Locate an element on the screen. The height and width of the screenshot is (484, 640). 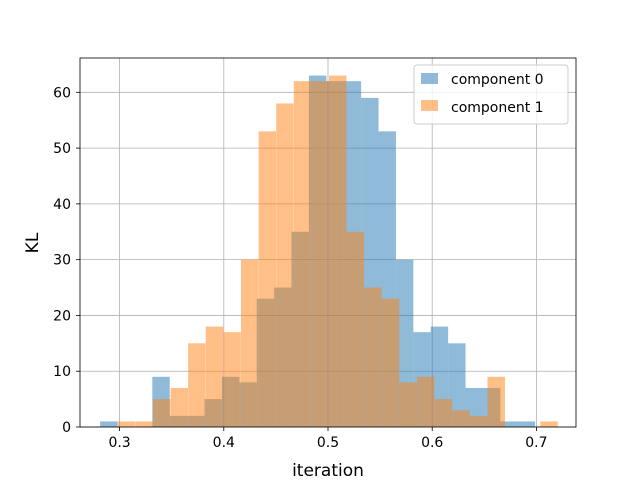
legend: component 0 component 1 is located at coordinates (491, 94).